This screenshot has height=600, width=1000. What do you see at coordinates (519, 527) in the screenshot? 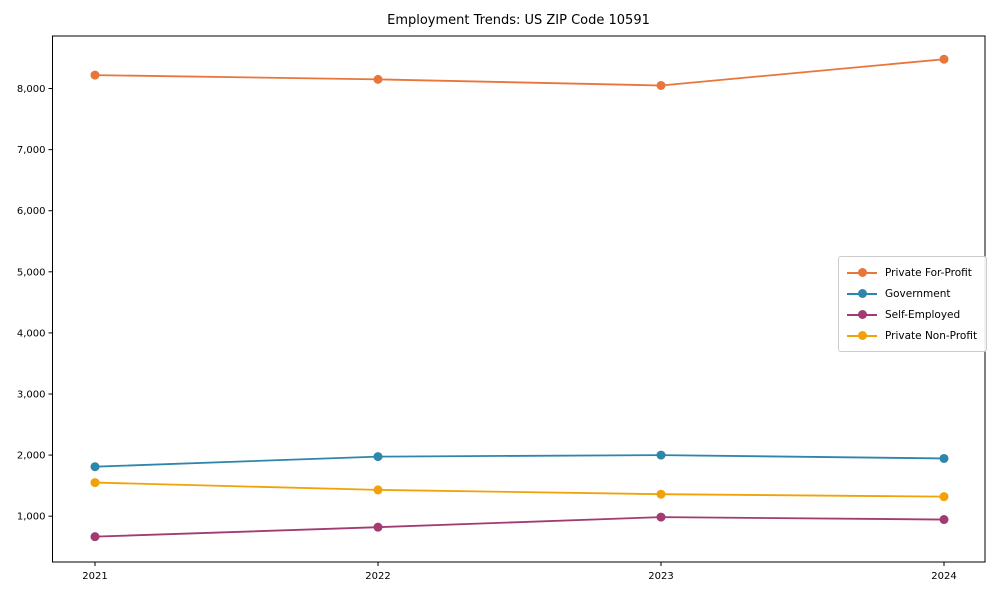
I see `series-line-self-employed` at bounding box center [519, 527].